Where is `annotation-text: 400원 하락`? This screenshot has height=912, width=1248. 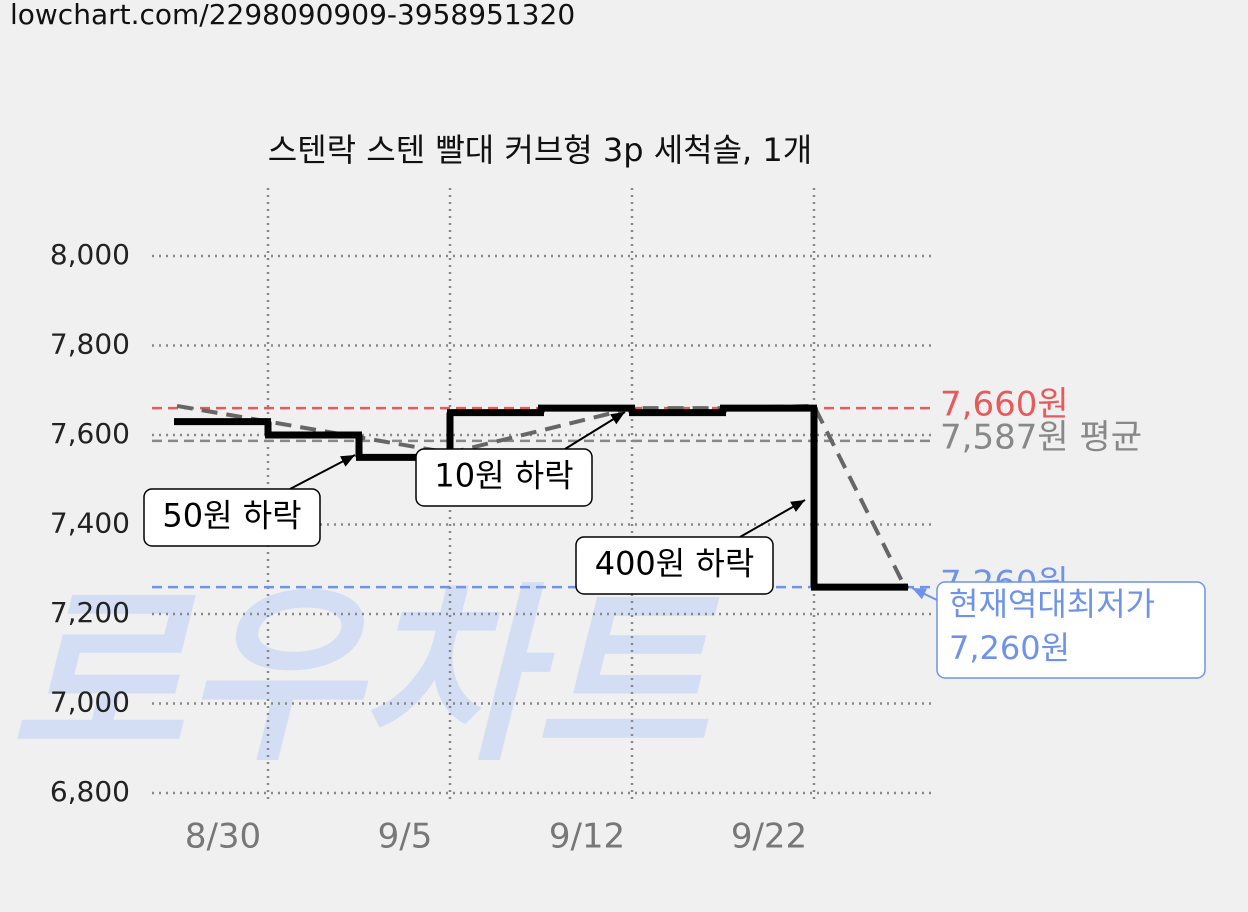
annotation-text: 400원 하락 is located at coordinates (675, 564).